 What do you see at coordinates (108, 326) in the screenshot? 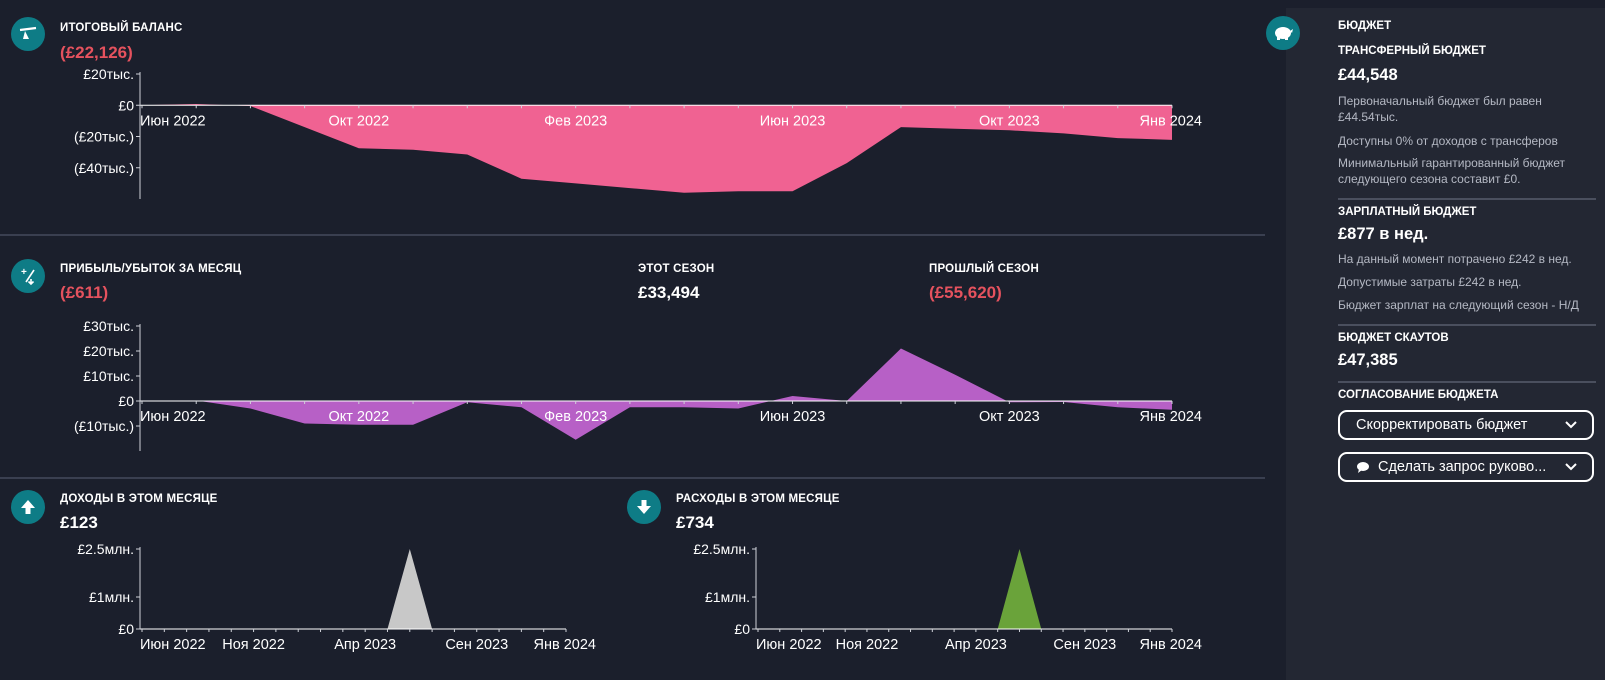
I see `y-tick-label: £30тыс.` at bounding box center [108, 326].